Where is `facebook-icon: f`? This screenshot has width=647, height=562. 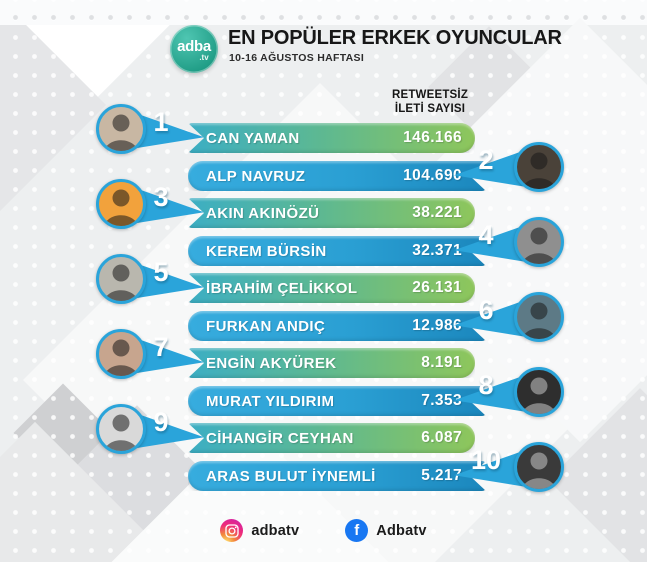 facebook-icon: f is located at coordinates (357, 530).